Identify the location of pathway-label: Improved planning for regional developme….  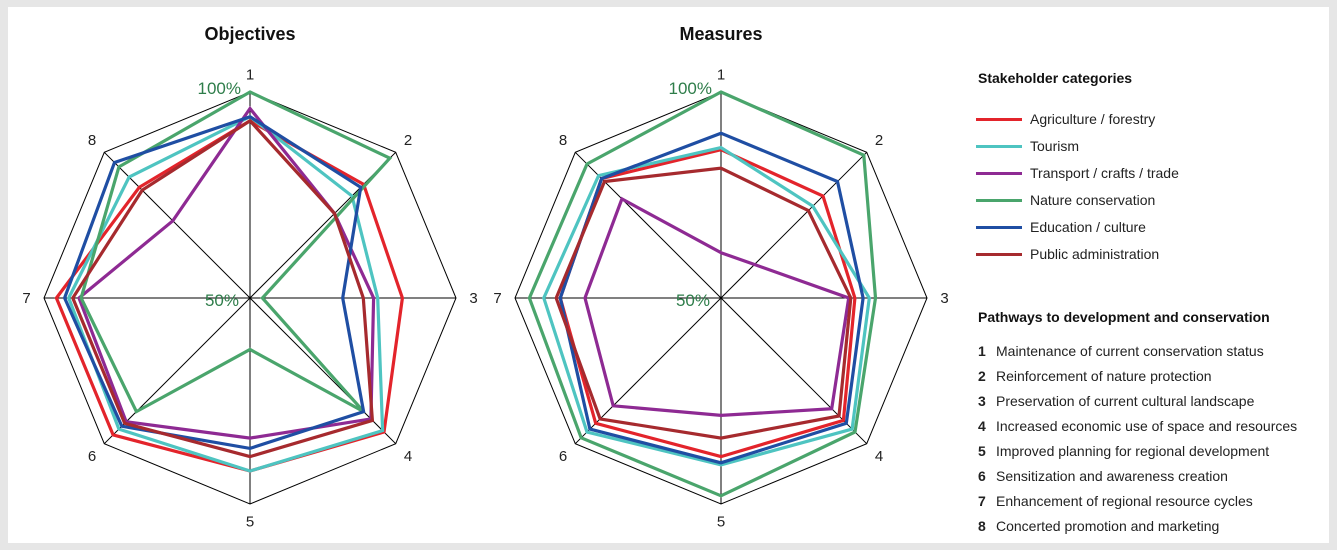
(1133, 451).